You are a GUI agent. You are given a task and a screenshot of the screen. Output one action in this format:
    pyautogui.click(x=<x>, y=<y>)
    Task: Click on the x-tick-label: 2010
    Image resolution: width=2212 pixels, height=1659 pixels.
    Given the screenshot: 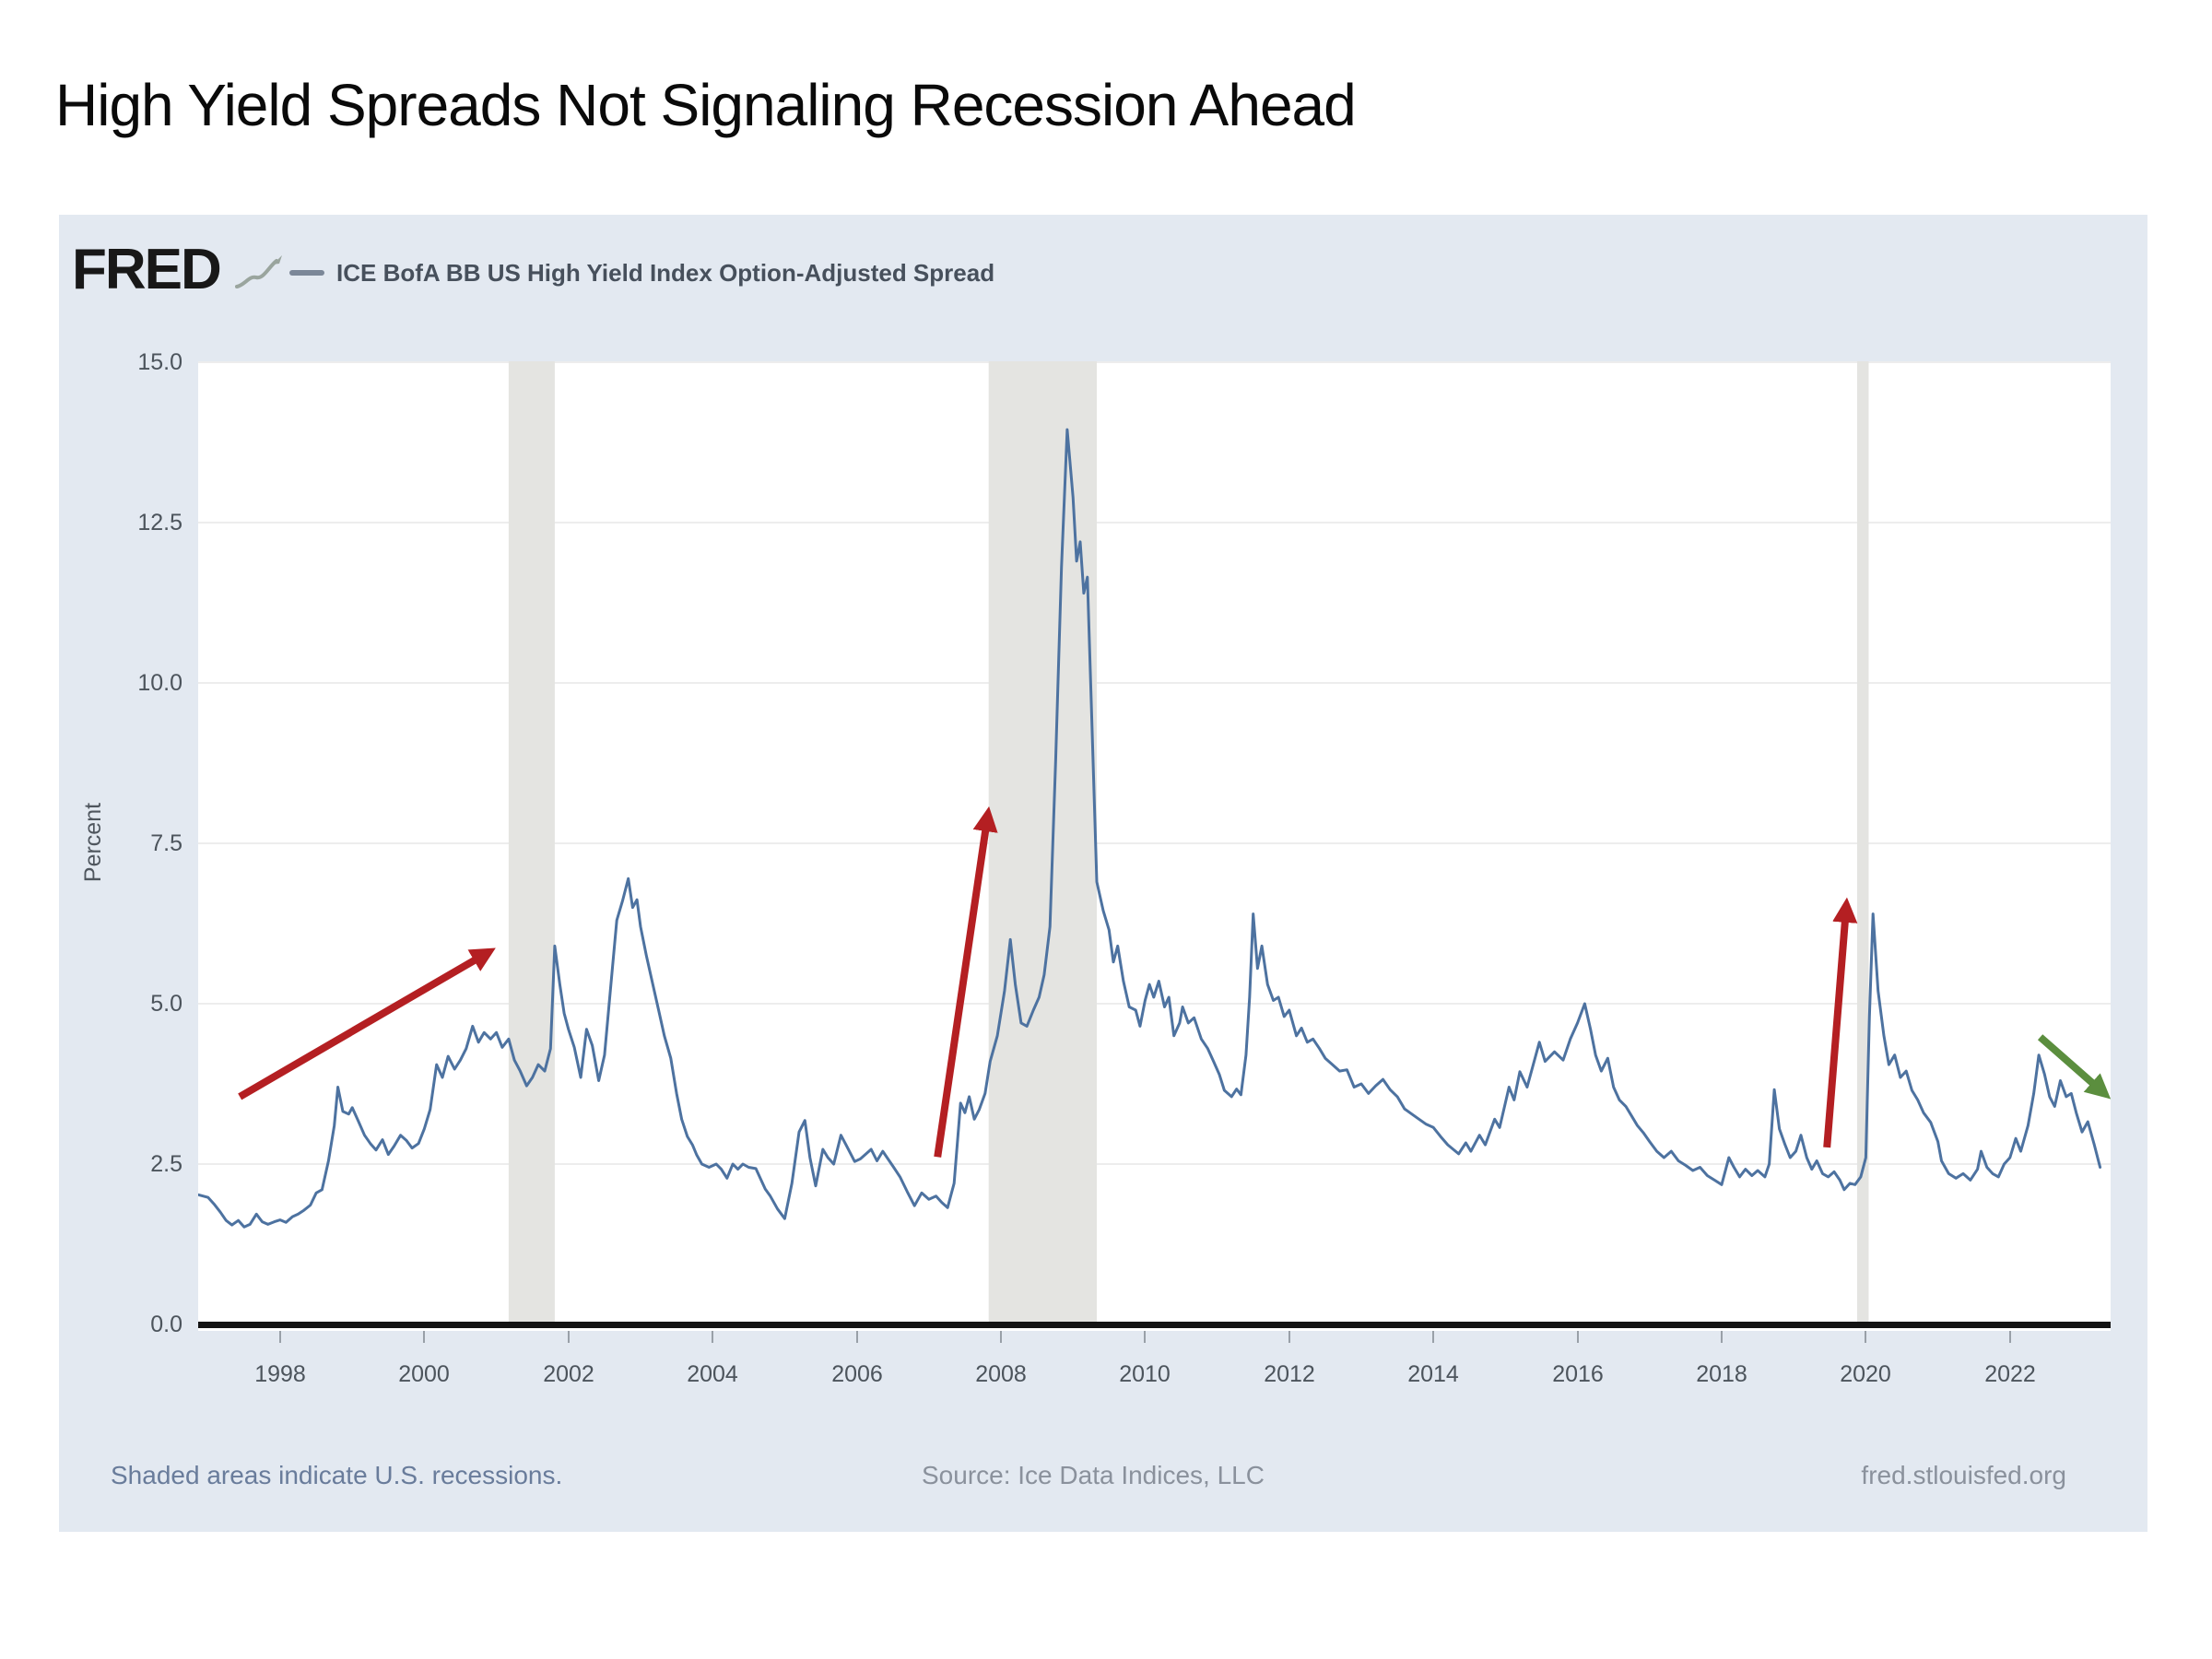 What is the action you would take?
    pyautogui.click(x=1145, y=1374)
    